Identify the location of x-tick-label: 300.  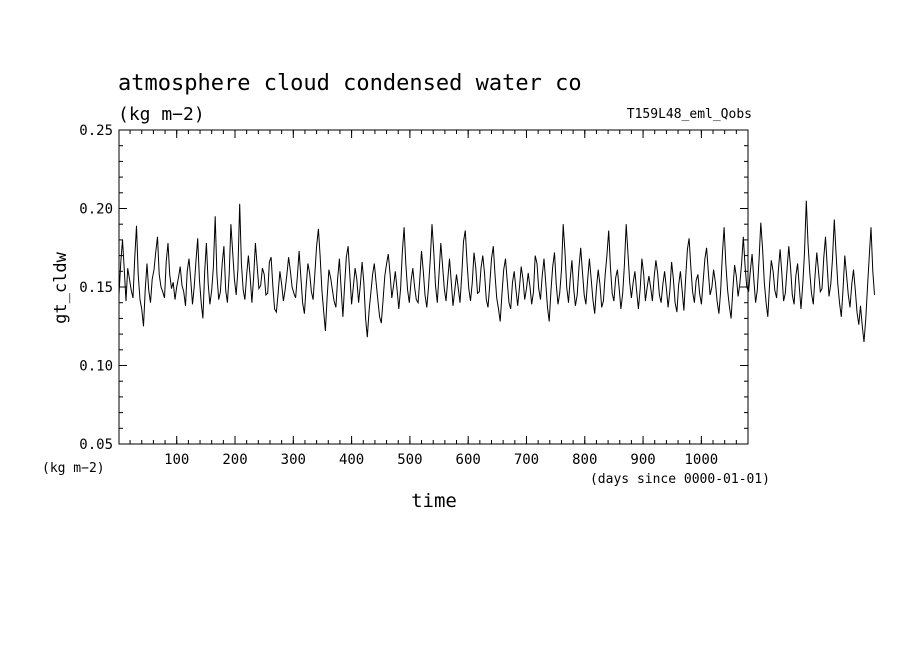
(293, 460).